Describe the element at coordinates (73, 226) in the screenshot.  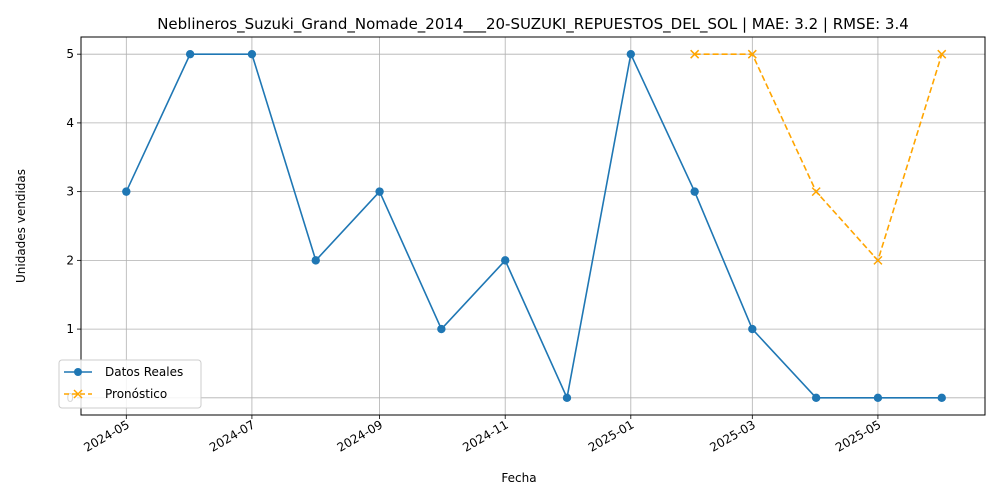
I see `y-axis-ticks: 012345` at that location.